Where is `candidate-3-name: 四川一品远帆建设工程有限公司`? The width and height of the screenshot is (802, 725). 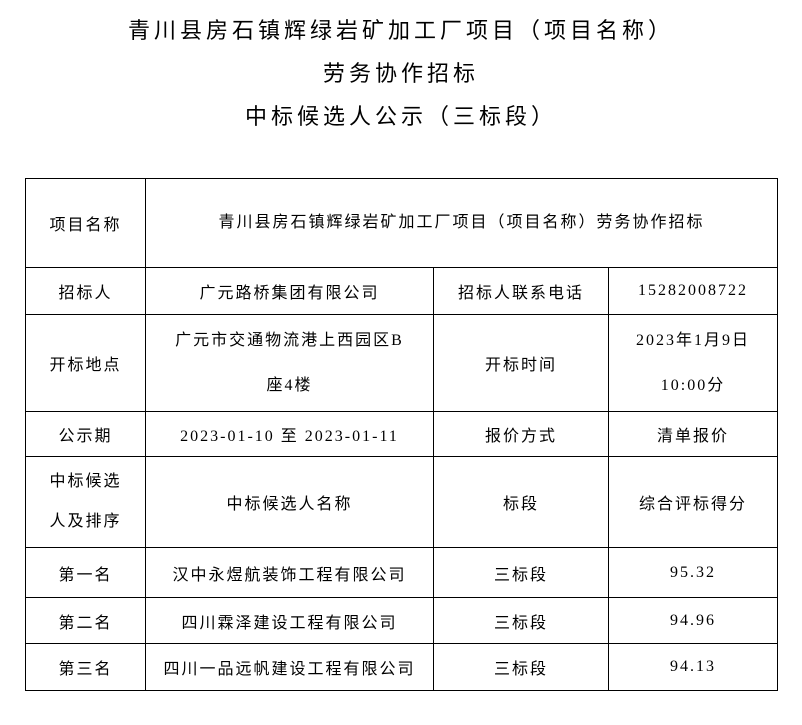 candidate-3-name: 四川一品远帆建设工程有限公司 is located at coordinates (289, 667).